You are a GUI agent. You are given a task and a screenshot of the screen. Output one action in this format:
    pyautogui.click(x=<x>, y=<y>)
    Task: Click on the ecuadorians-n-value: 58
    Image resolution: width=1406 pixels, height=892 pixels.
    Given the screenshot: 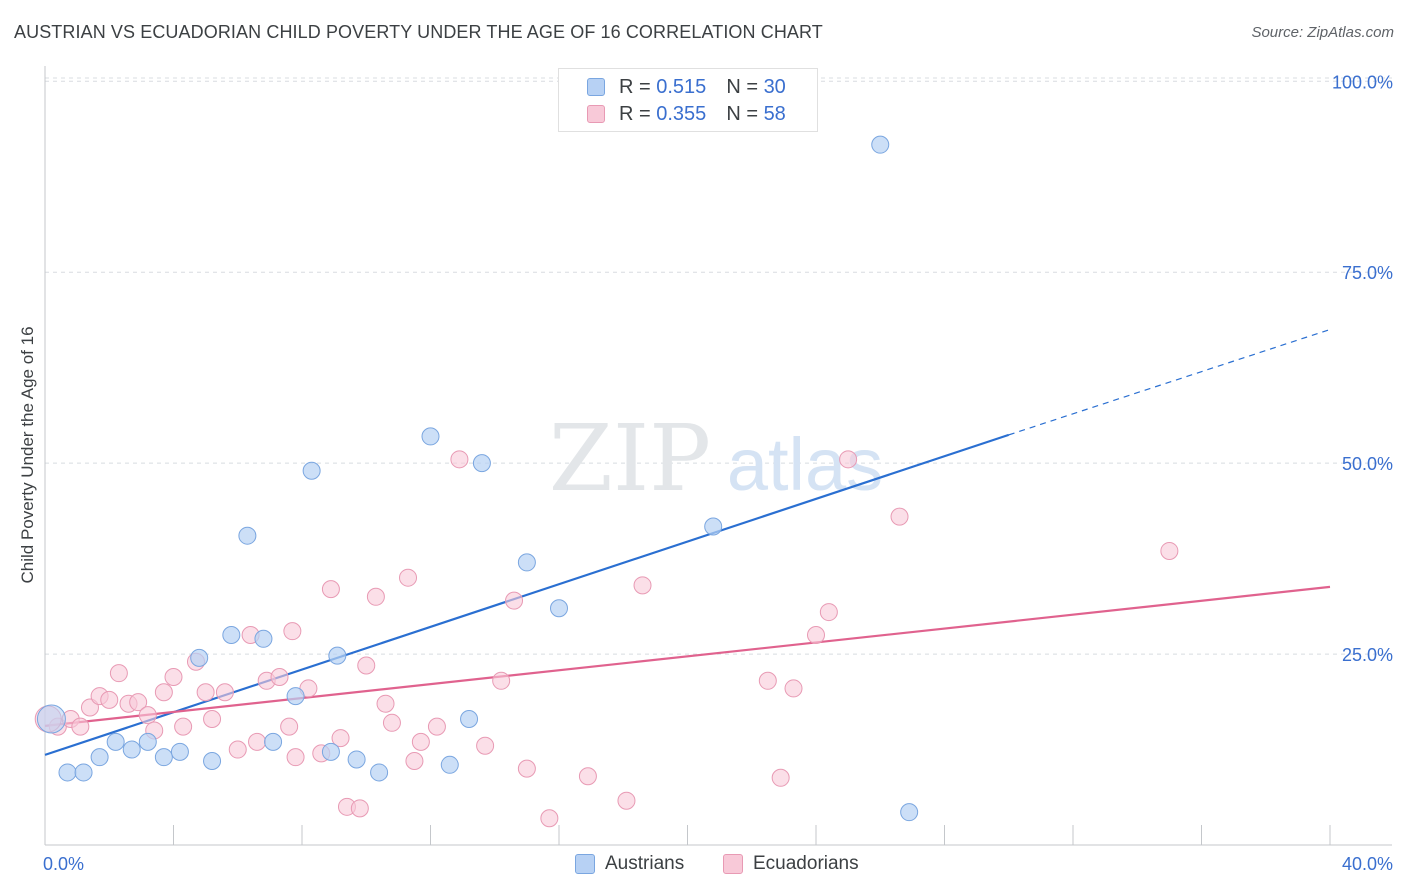 What is the action you would take?
    pyautogui.click(x=774, y=113)
    